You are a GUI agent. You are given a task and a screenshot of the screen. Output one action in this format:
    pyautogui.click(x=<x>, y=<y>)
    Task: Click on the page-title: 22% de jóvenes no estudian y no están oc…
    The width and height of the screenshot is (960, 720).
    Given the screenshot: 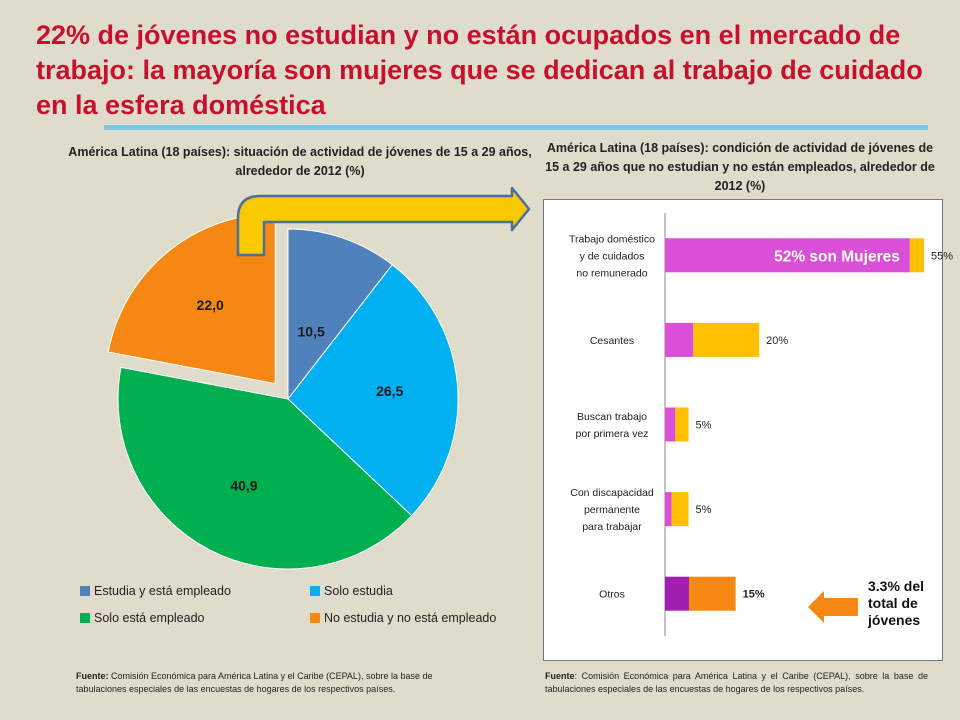 What is the action you would take?
    pyautogui.click(x=479, y=70)
    